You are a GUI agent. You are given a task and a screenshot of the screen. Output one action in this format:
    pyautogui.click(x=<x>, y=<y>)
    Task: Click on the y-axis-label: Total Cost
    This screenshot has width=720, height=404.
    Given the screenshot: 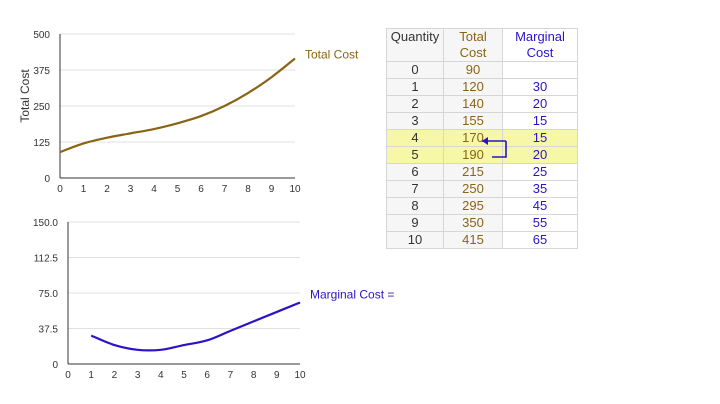 What is the action you would take?
    pyautogui.click(x=25, y=96)
    